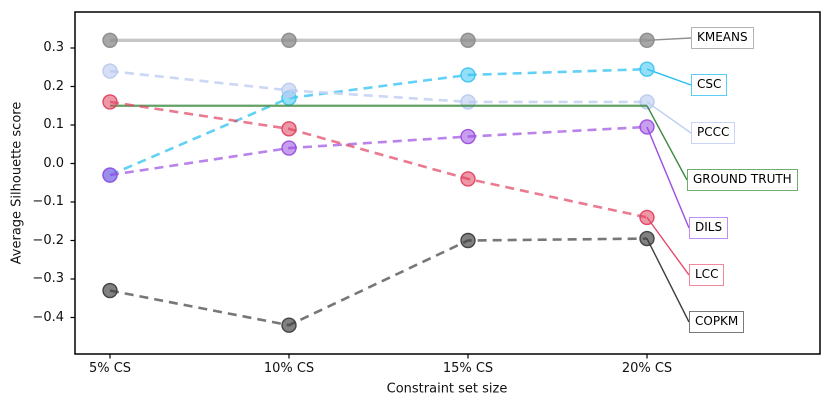  What do you see at coordinates (447, 389) in the screenshot?
I see `x-axis-title: Constraint set size` at bounding box center [447, 389].